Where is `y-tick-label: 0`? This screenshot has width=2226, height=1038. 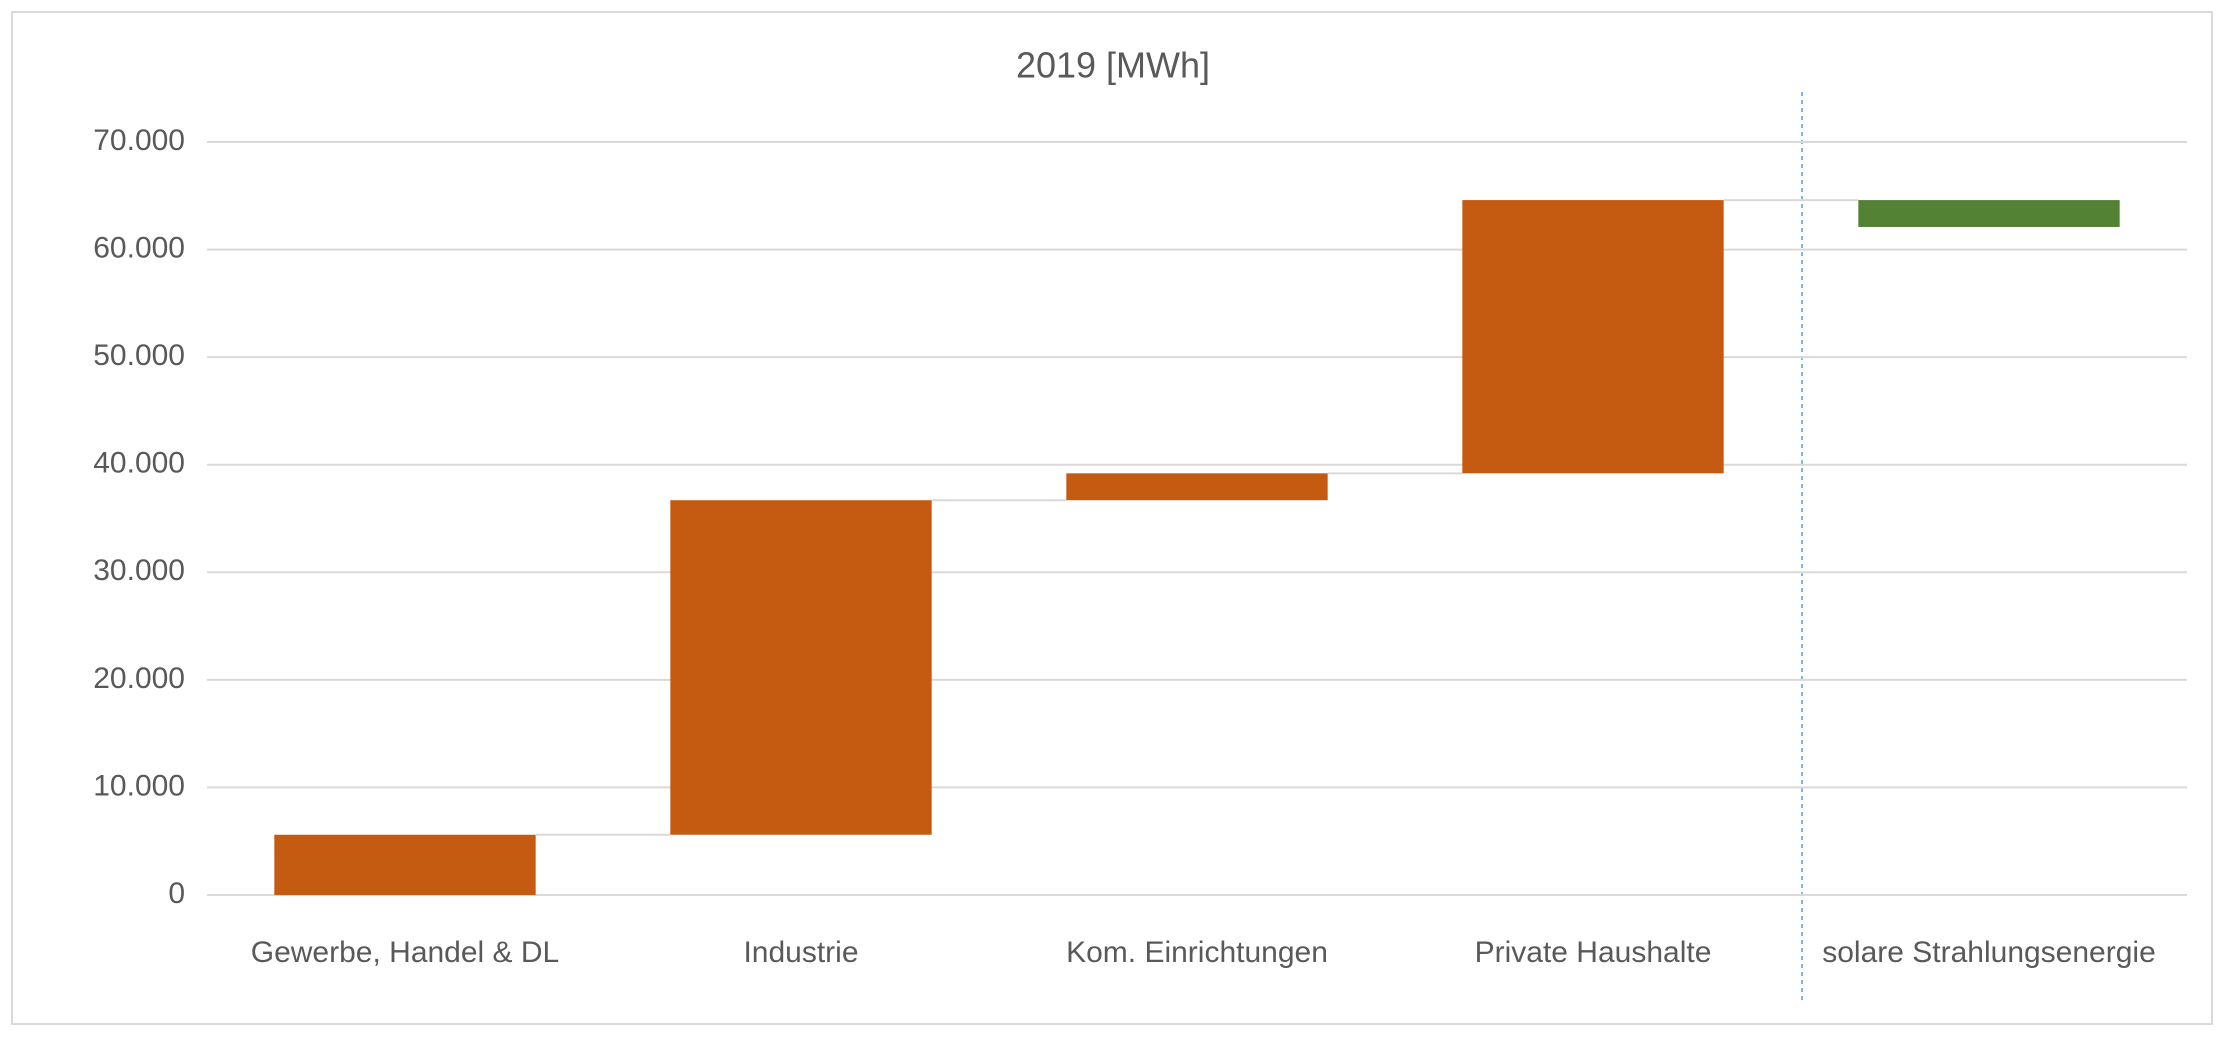 y-tick-label: 0 is located at coordinates (176, 893).